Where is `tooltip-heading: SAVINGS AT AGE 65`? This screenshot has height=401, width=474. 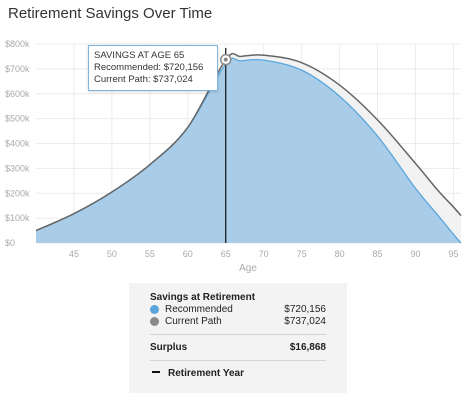
tooltip-heading: SAVINGS AT AGE 65 is located at coordinates (139, 55).